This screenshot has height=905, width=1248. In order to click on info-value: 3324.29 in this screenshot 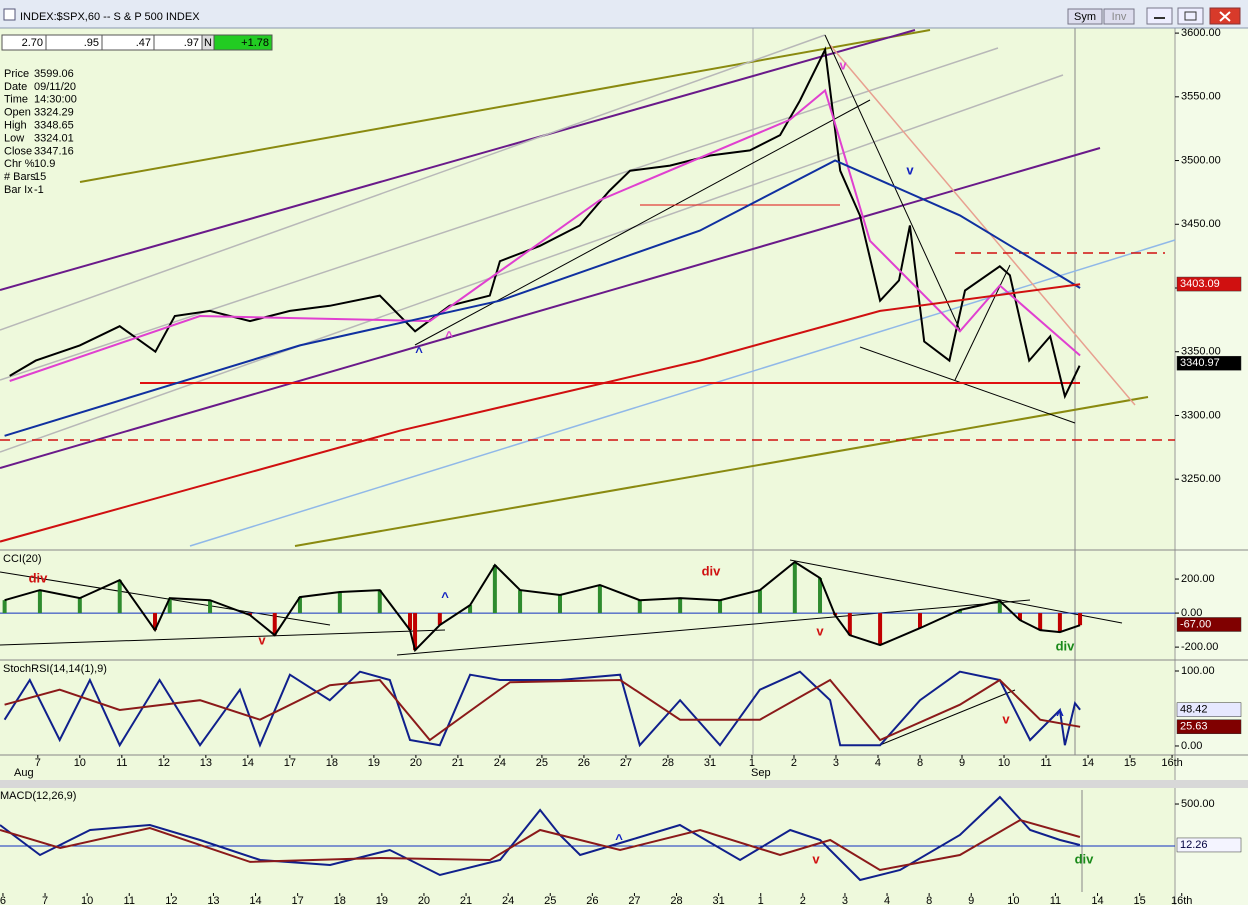, I will do `click(54, 113)`.